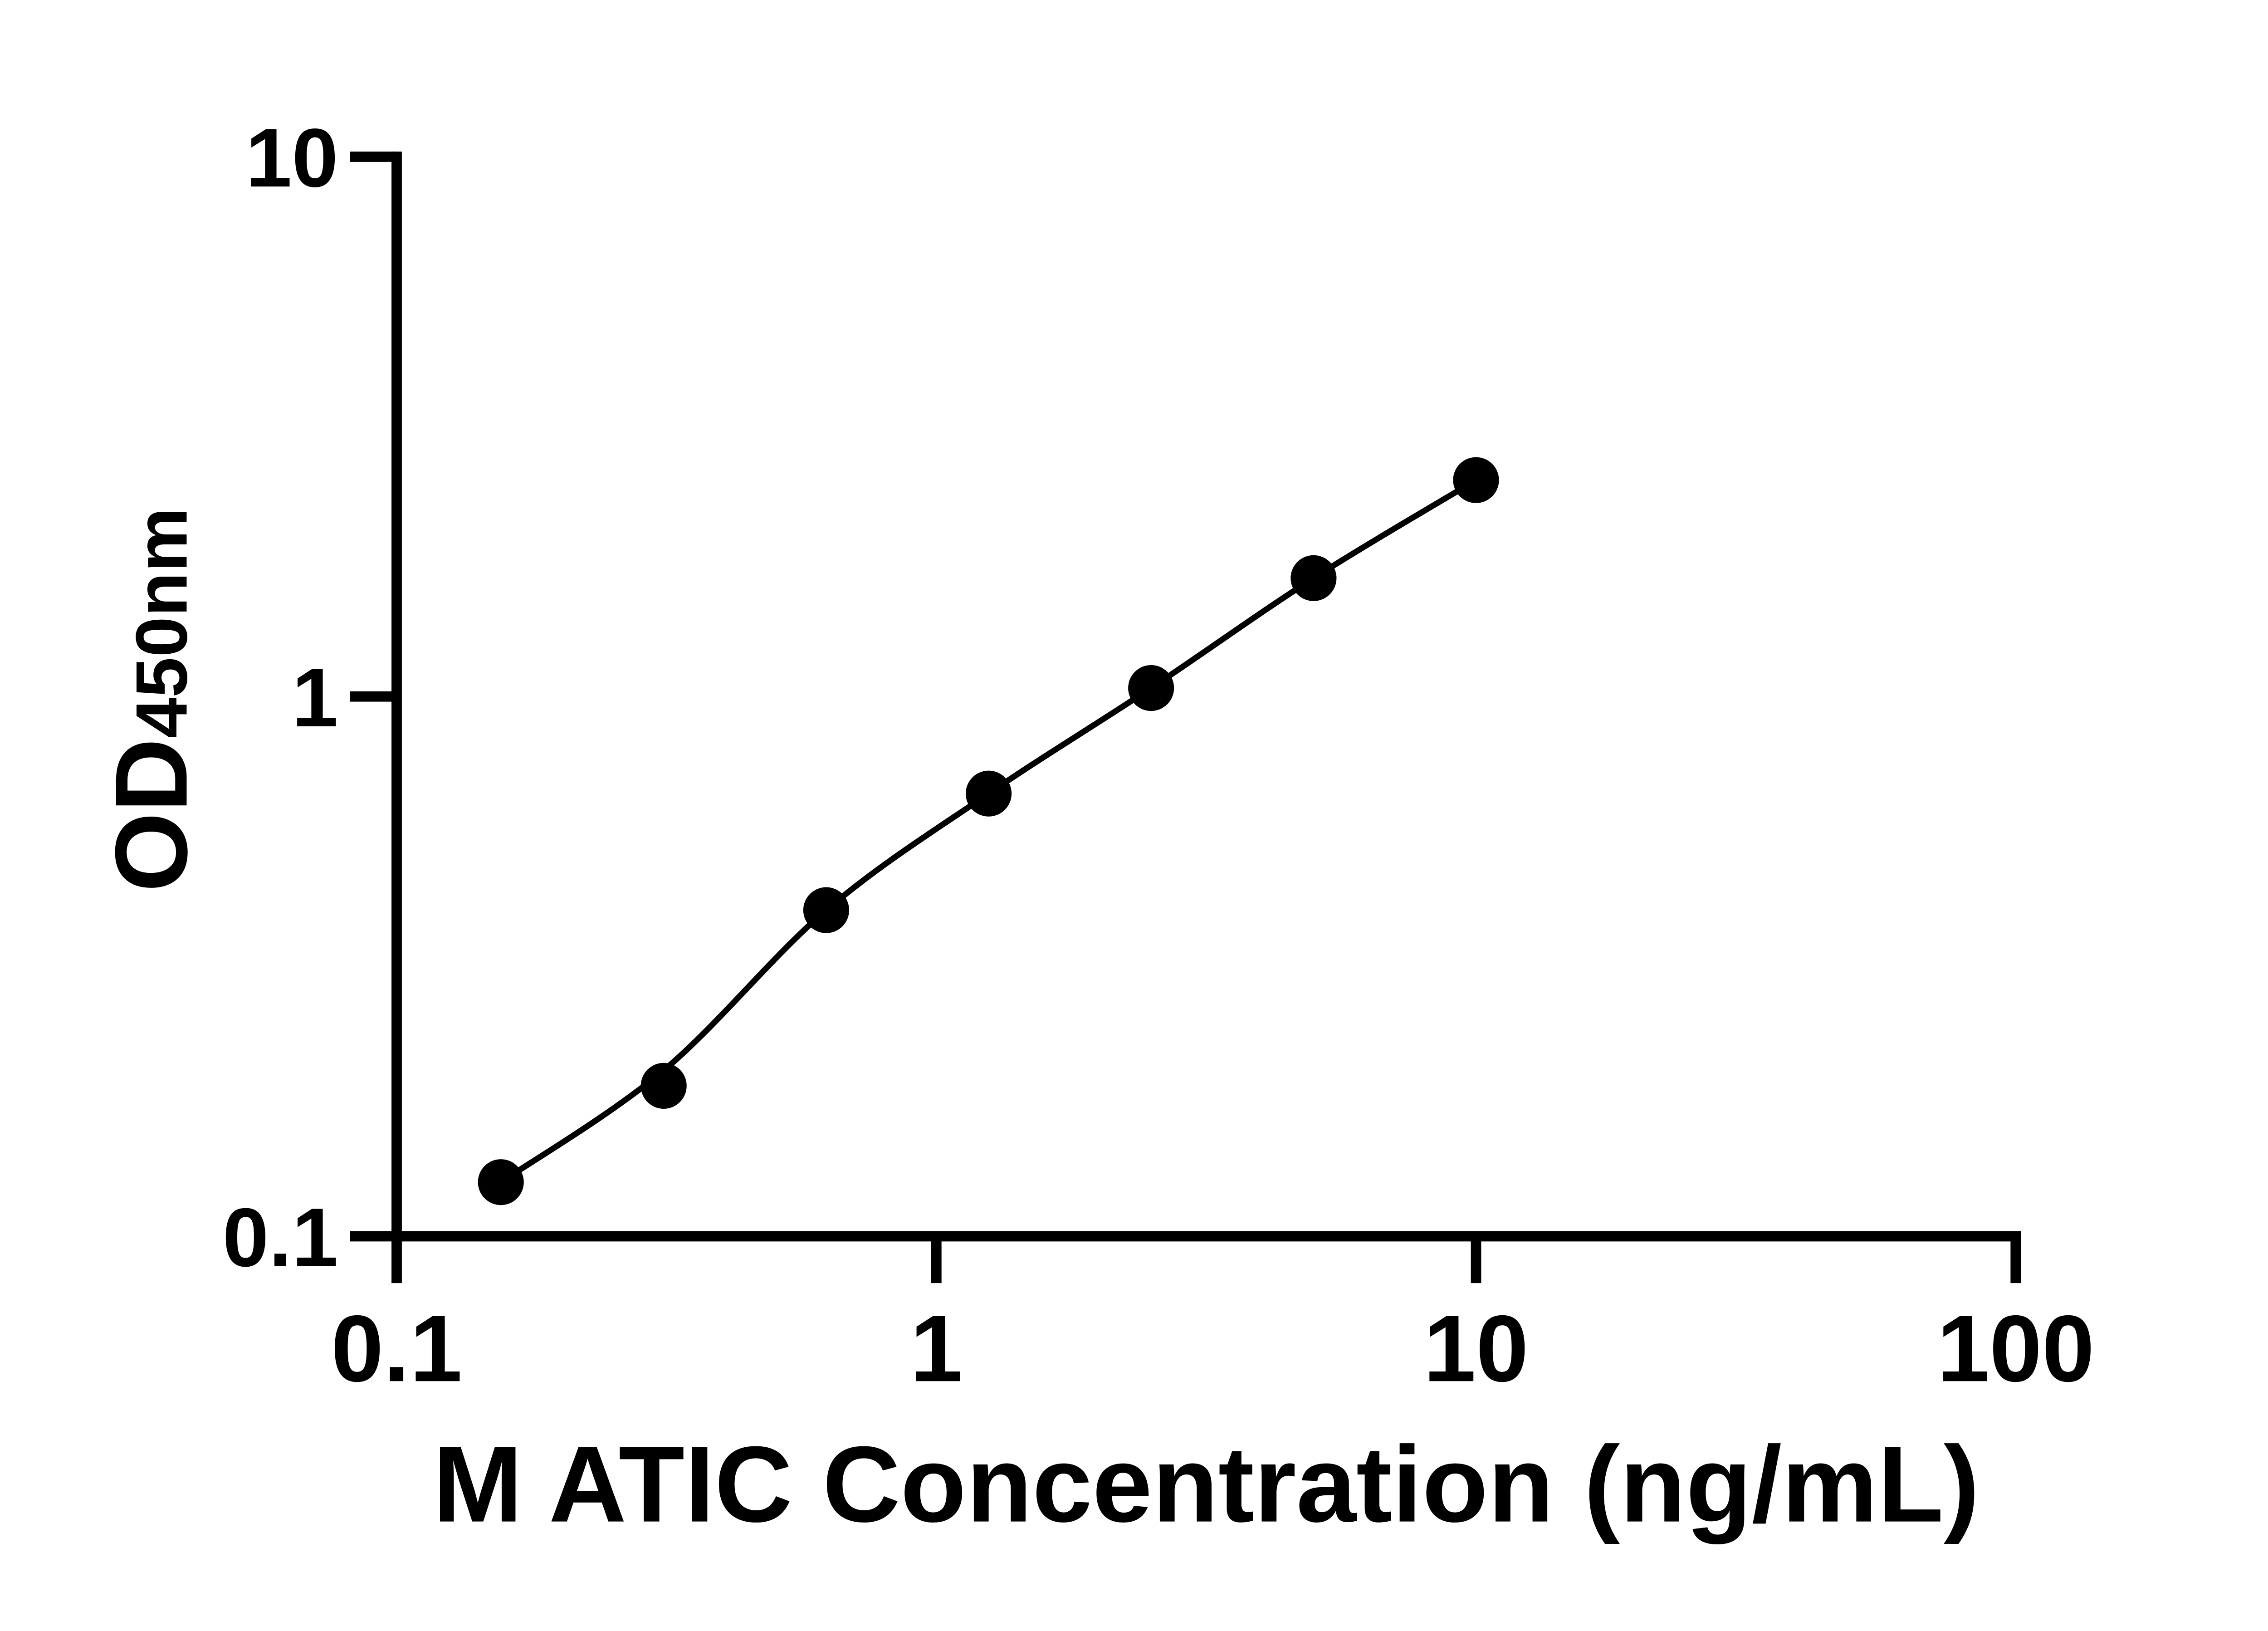 The height and width of the screenshot is (1631, 2268). What do you see at coordinates (1207, 1485) in the screenshot?
I see `x-axis-title: M ATIC Concentration (ng/mL)` at bounding box center [1207, 1485].